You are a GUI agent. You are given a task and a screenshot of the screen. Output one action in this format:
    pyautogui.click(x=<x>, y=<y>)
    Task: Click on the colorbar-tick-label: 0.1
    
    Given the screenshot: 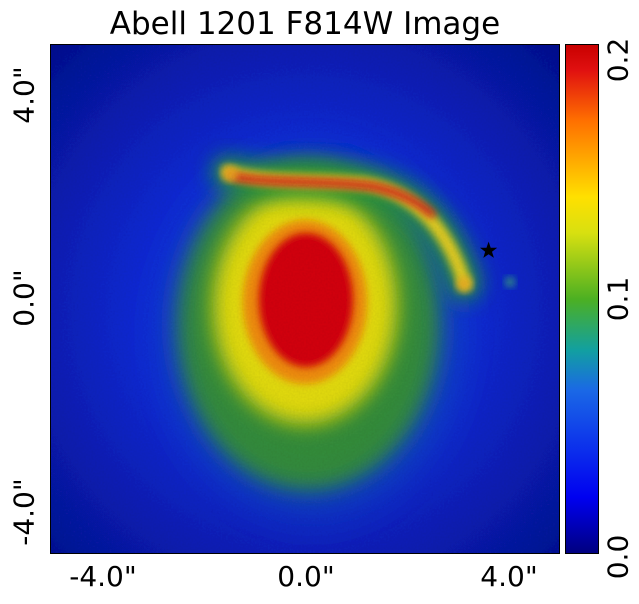 What is the action you would take?
    pyautogui.click(x=618, y=299)
    